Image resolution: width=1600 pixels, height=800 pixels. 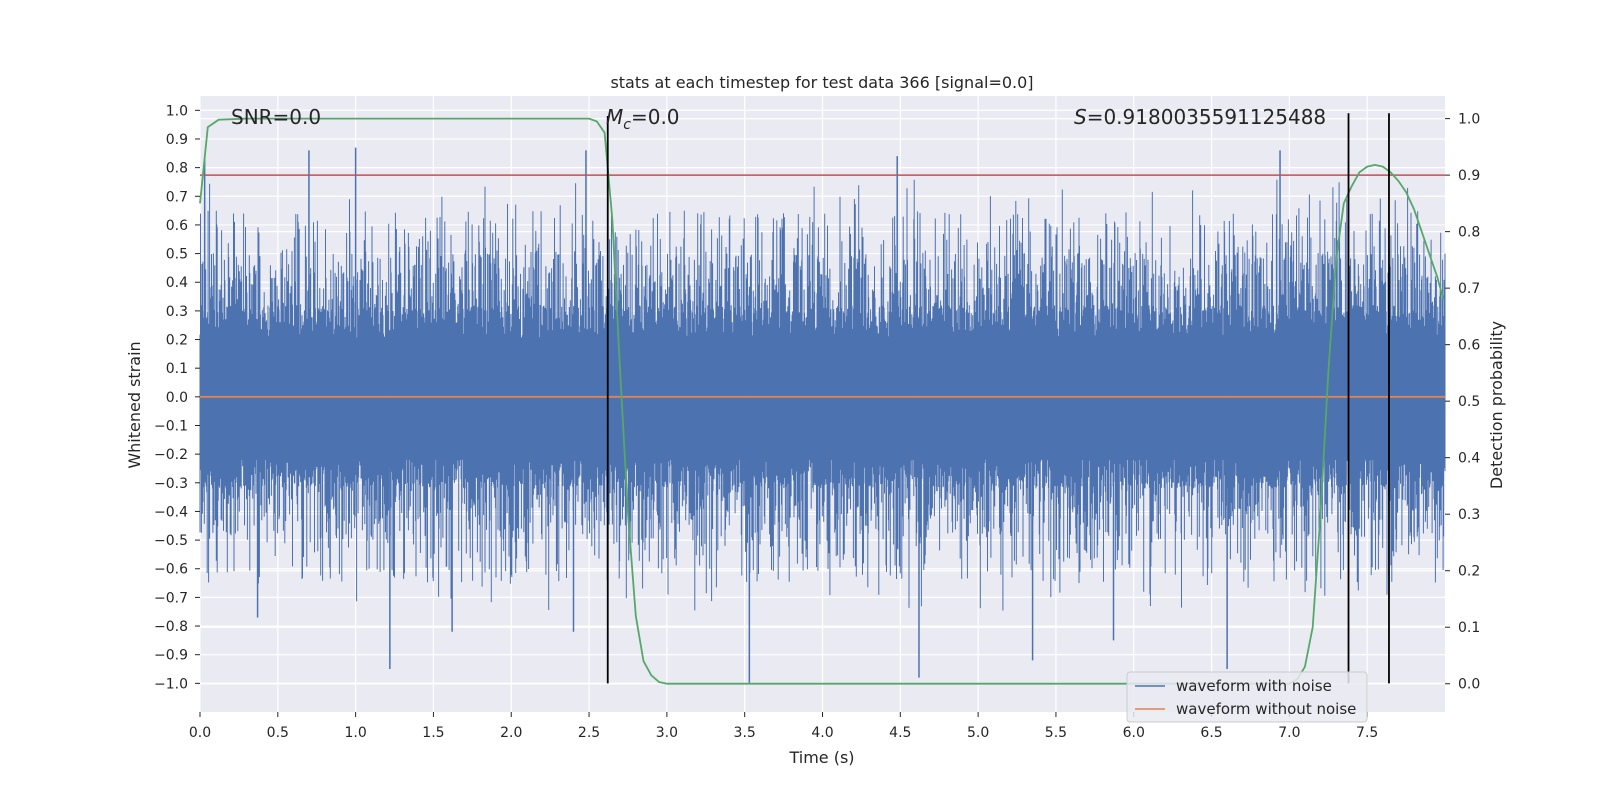 I want to click on left-tick-label: −0.8, so click(x=171, y=627).